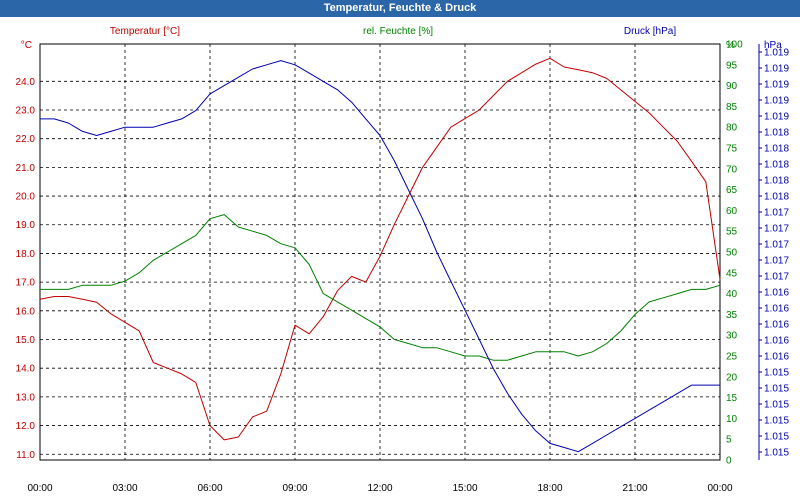 This screenshot has width=800, height=500. What do you see at coordinates (732, 190) in the screenshot?
I see `humidity-tick-label: 65` at bounding box center [732, 190].